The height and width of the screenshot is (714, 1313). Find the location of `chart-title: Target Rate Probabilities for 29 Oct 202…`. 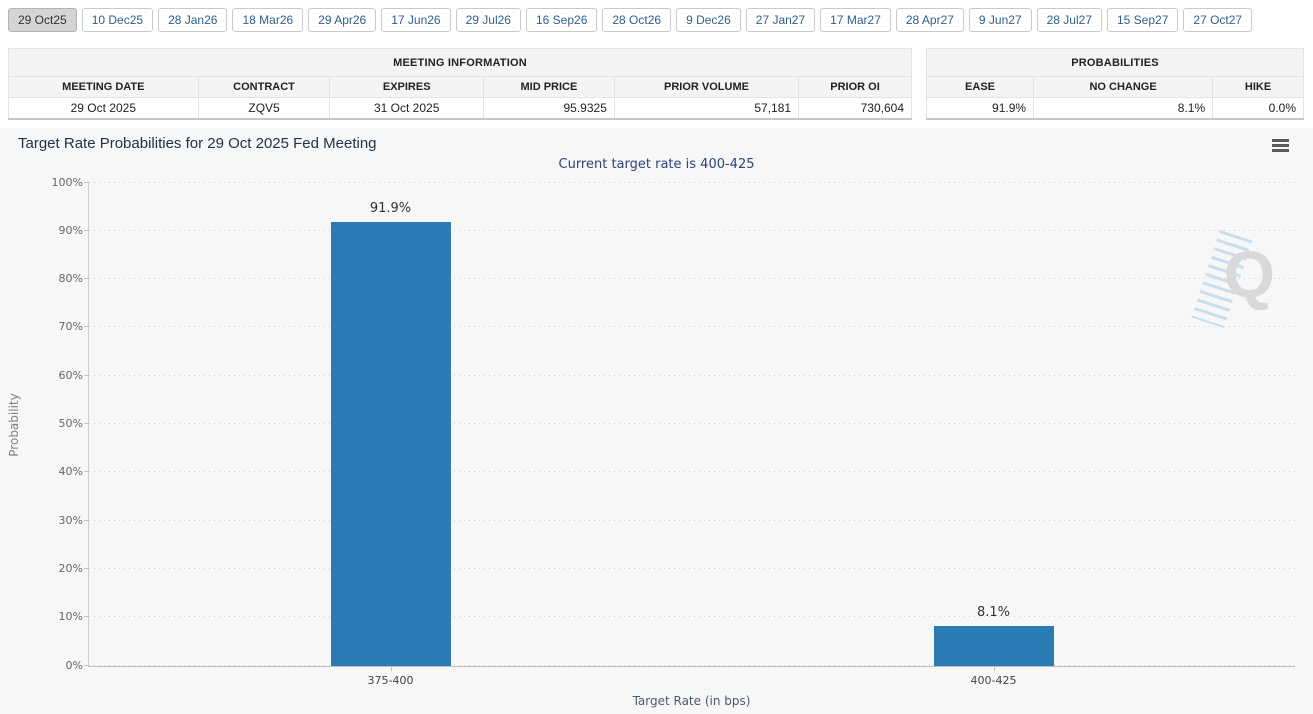

chart-title: Target Rate Probabilities for 29 Oct 202… is located at coordinates (197, 143).